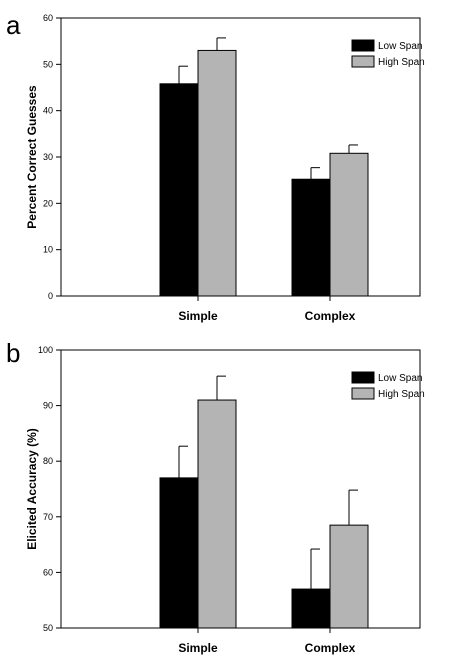 The width and height of the screenshot is (474, 668). I want to click on panel-b-y-tick-label: 90, so click(48, 406).